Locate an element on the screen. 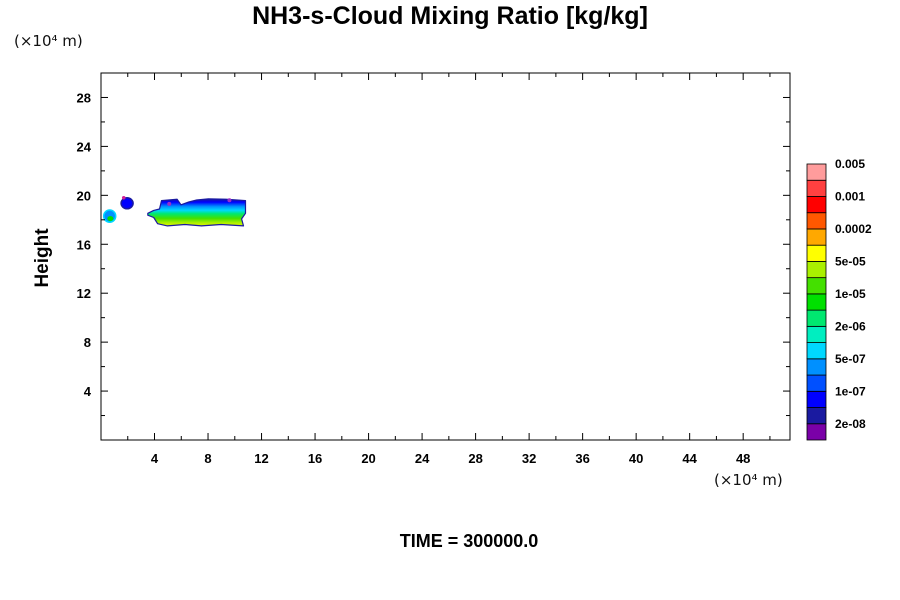  colorbar-label: 0.001 is located at coordinates (850, 196).